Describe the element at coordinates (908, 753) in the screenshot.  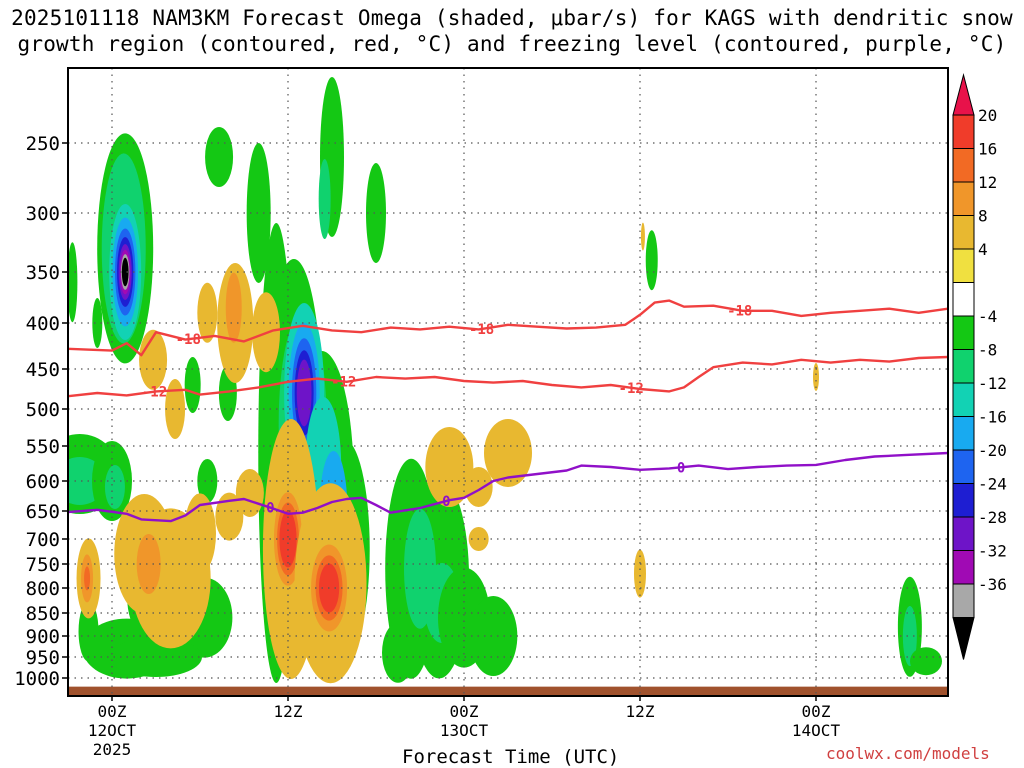
I see `source-credit: coolwx.com/models` at that location.